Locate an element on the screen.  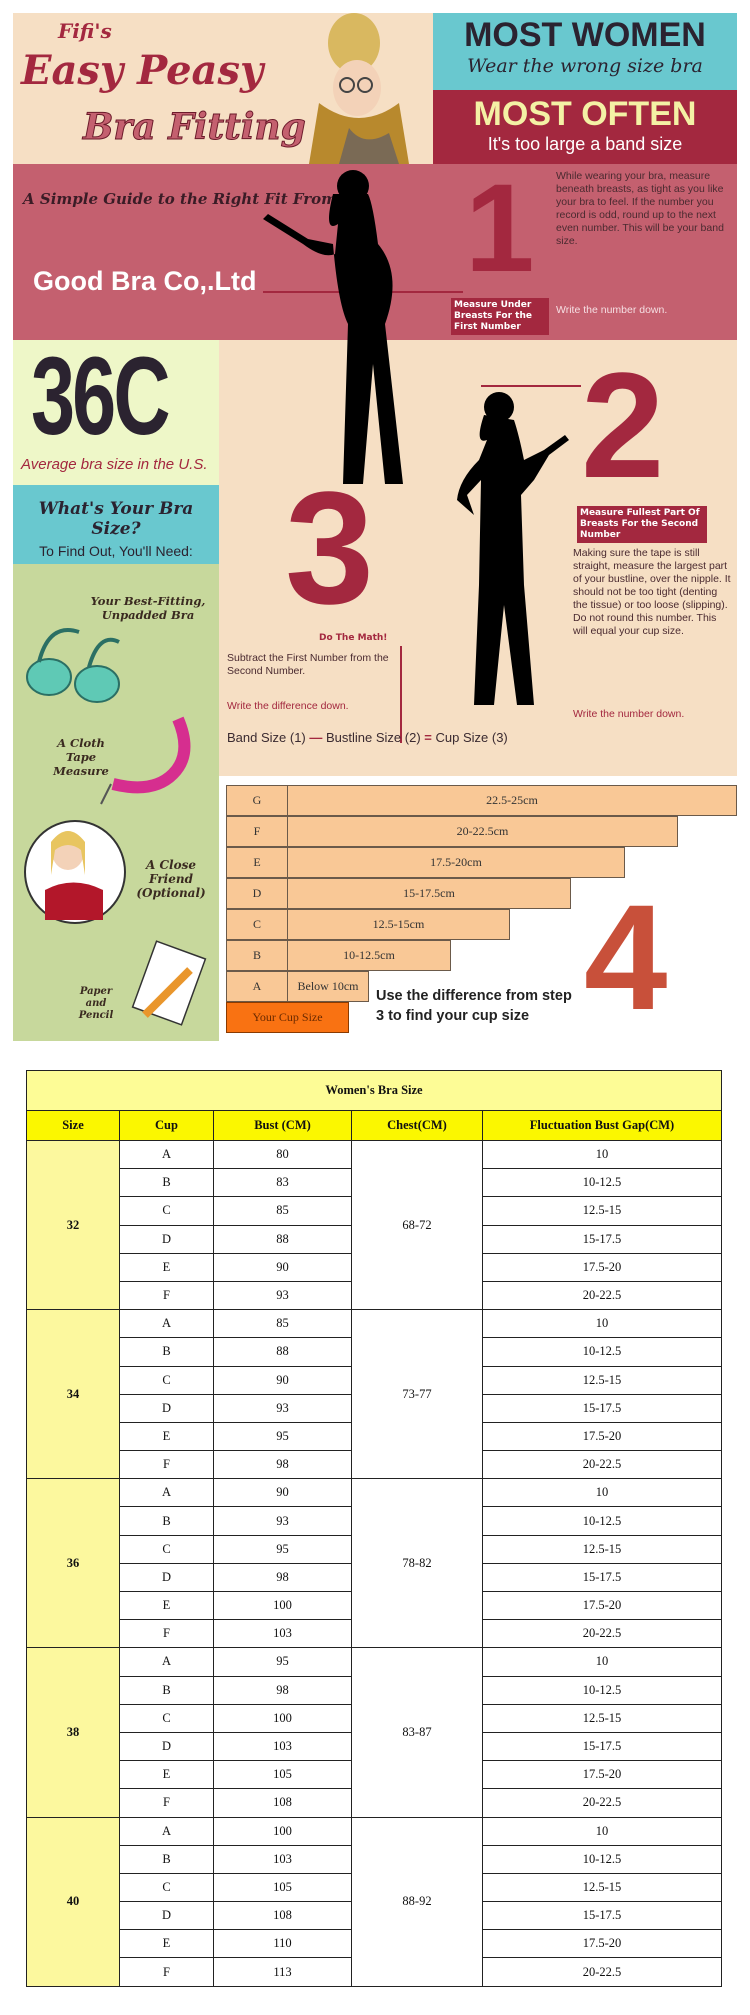
table-row: B 103 10-12.5 is located at coordinates (374, 1859).